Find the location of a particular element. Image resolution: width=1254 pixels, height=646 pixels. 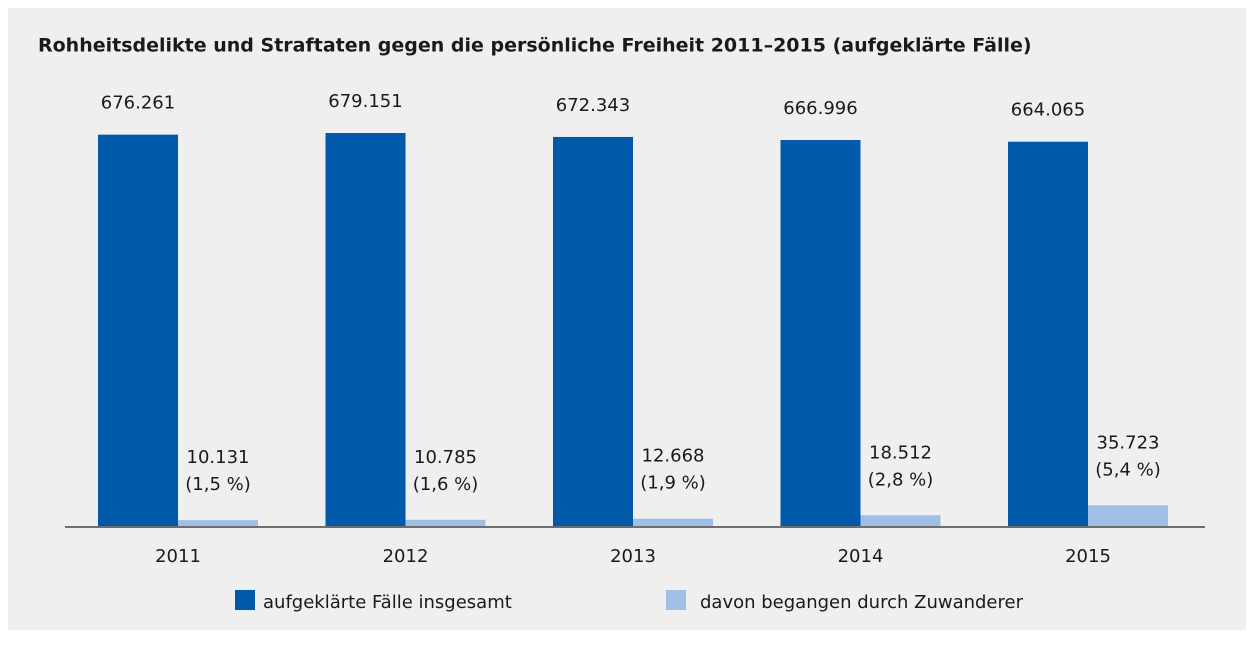

value-label: 672.343 is located at coordinates (593, 105).